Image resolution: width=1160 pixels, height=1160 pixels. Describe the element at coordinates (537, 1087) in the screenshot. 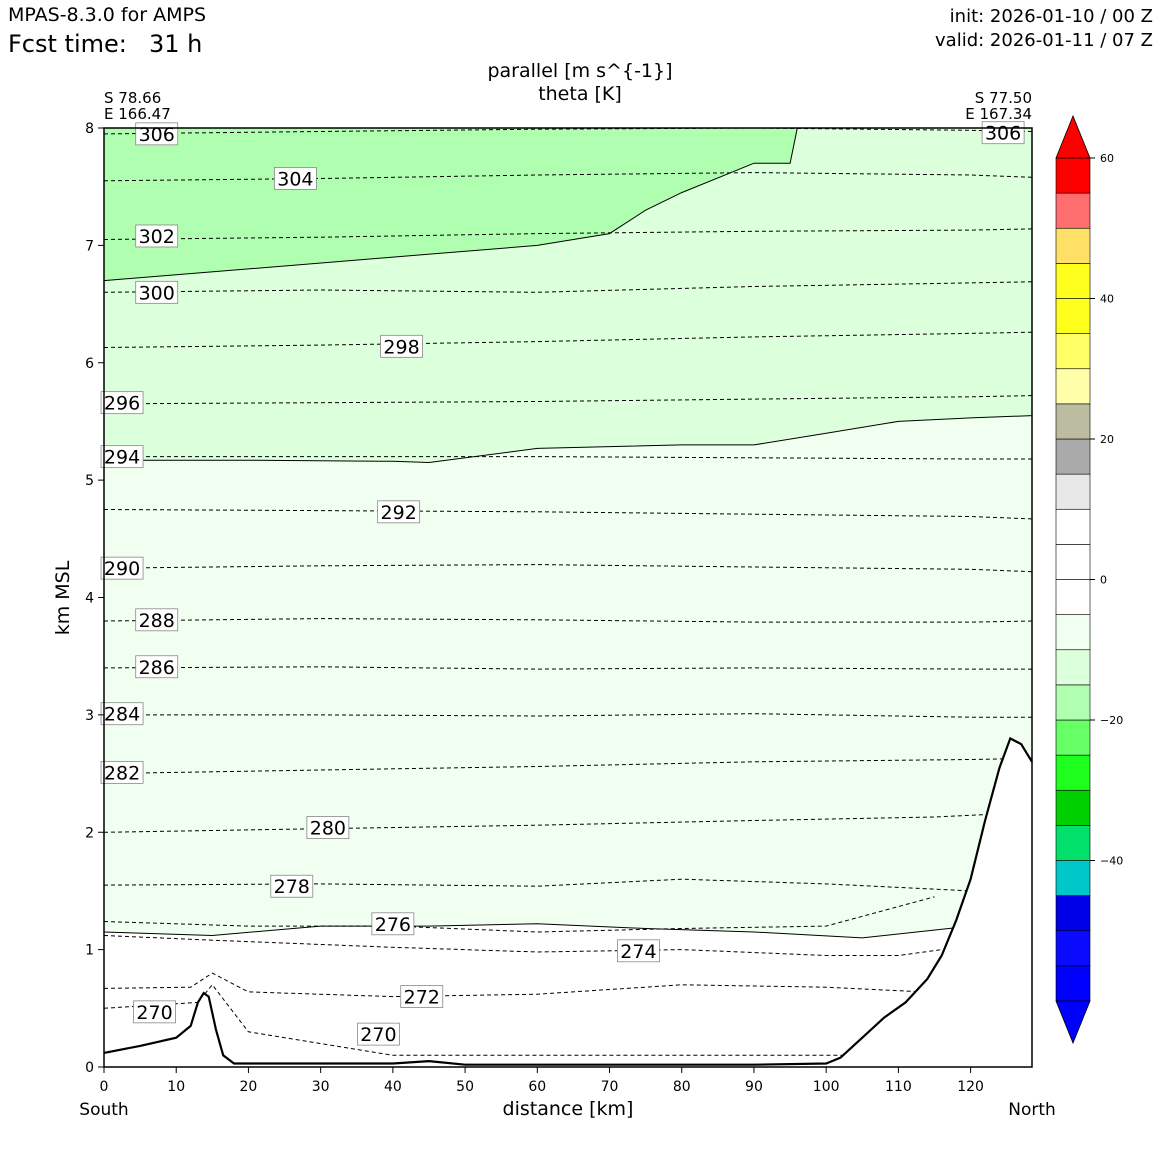

I see `x-tick-label: 60` at that location.